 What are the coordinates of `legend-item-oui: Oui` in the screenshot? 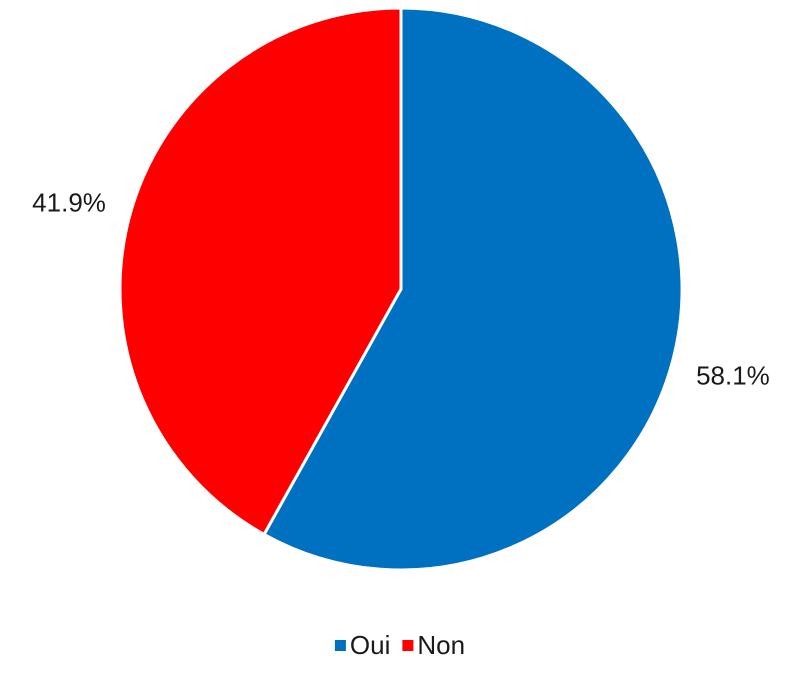 It's located at (362, 645).